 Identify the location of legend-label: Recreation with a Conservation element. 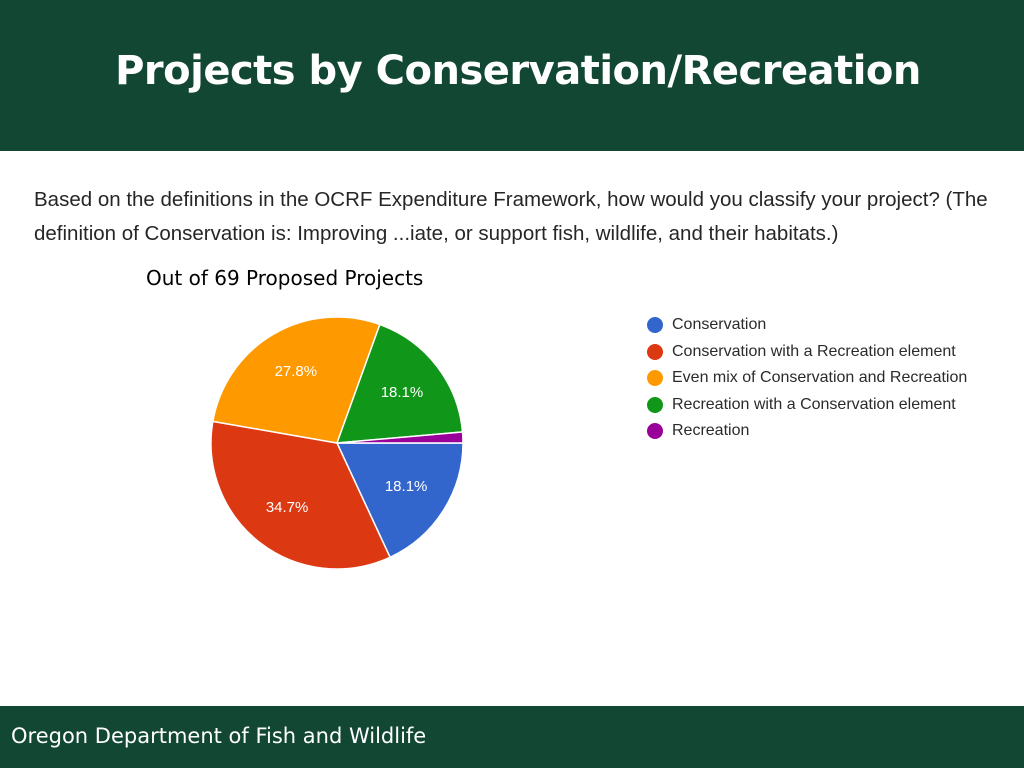
(814, 404).